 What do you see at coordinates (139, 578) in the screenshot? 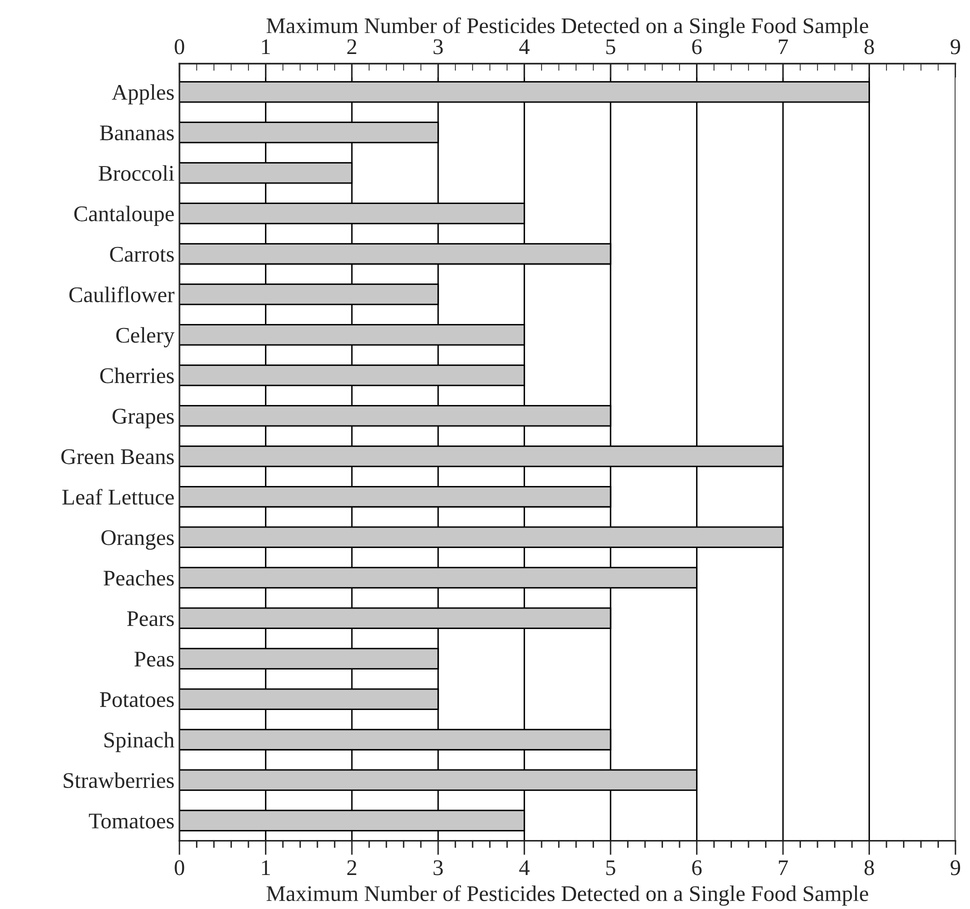
I see `y-tick-label: Peaches` at bounding box center [139, 578].